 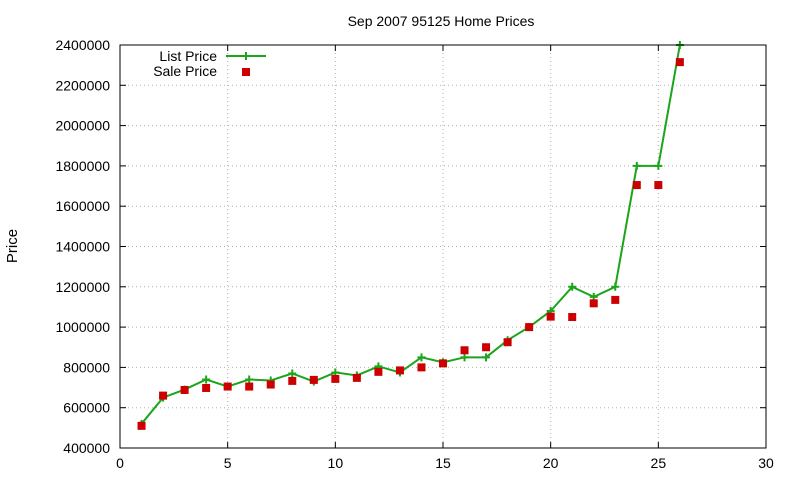 I want to click on y-tick-label: 1800000, so click(x=82, y=166).